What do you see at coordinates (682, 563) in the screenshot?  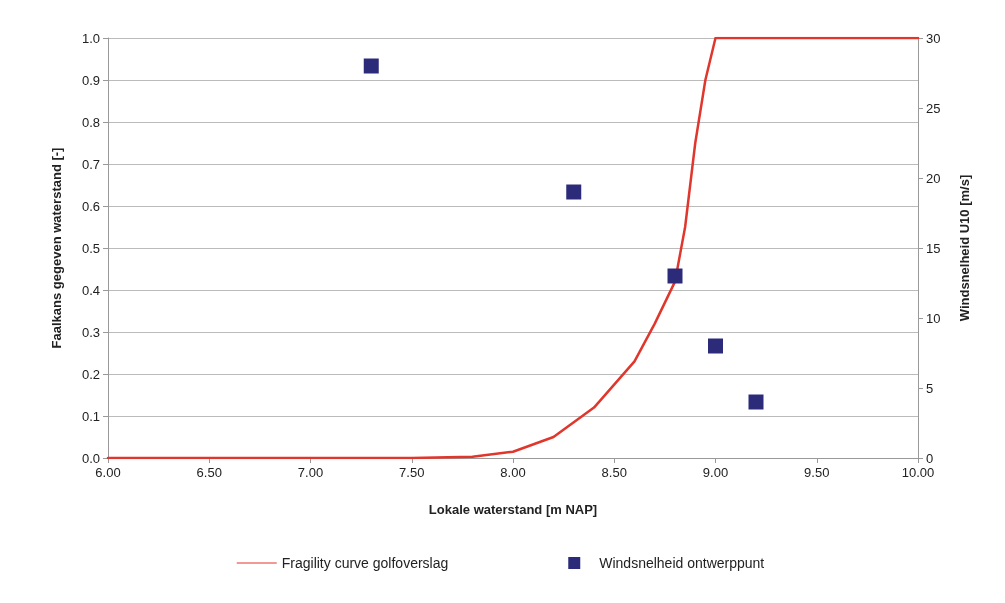 I see `legend-label: Windsnelheid ontwerppunt` at bounding box center [682, 563].